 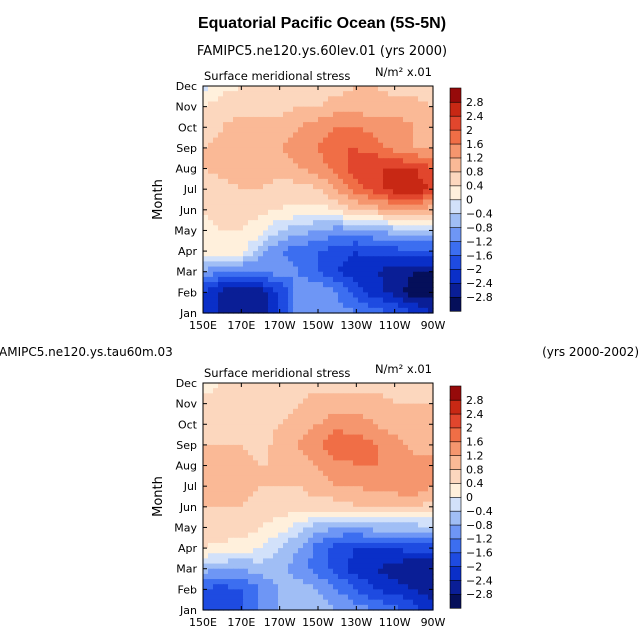 I want to click on colorbar-label: −1.6, so click(x=479, y=553).